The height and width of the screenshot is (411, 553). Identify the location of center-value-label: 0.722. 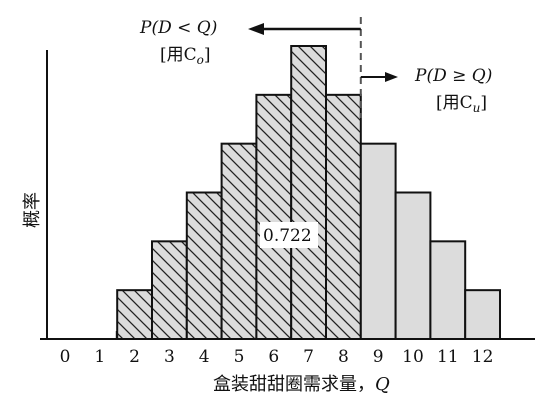
(287, 236).